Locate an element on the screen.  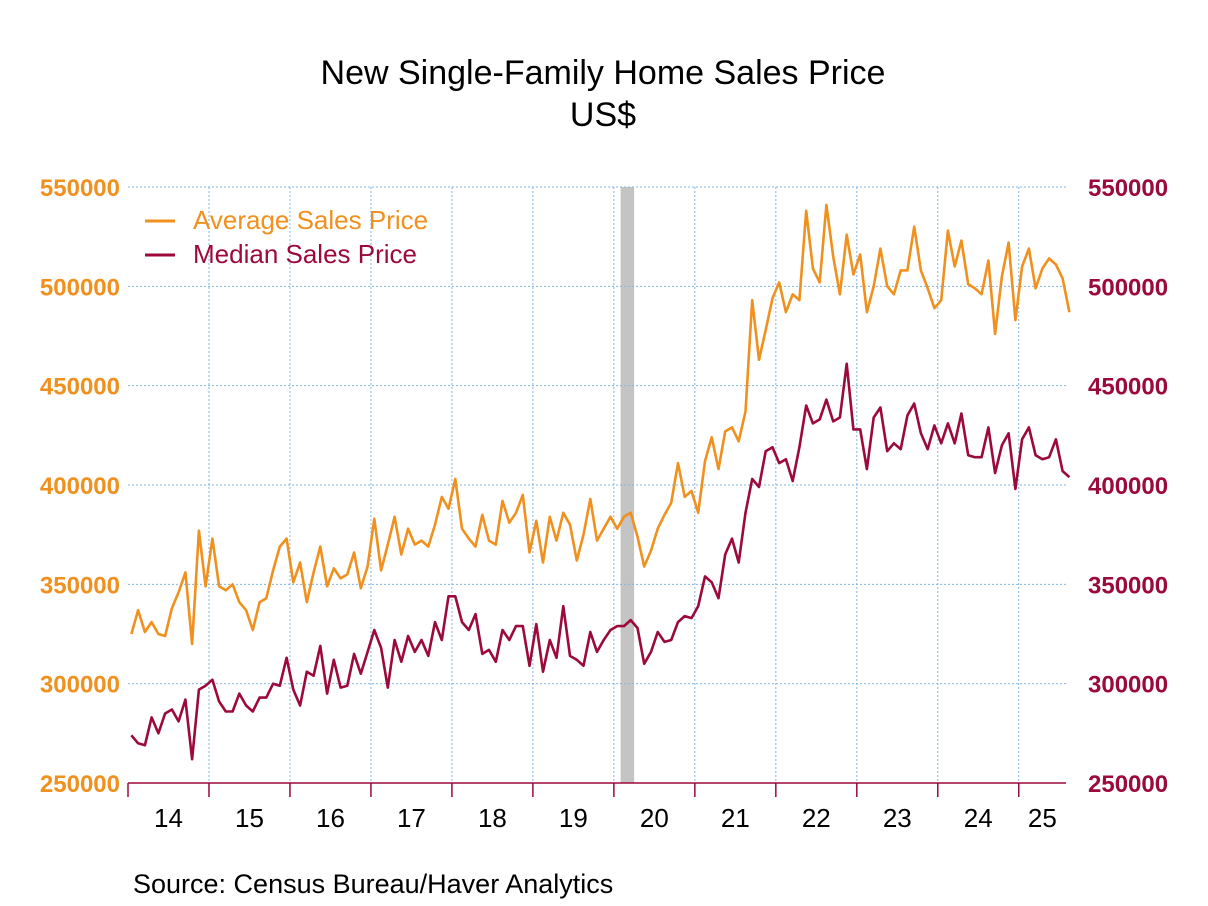
x-tick-label: 22 is located at coordinates (816, 818).